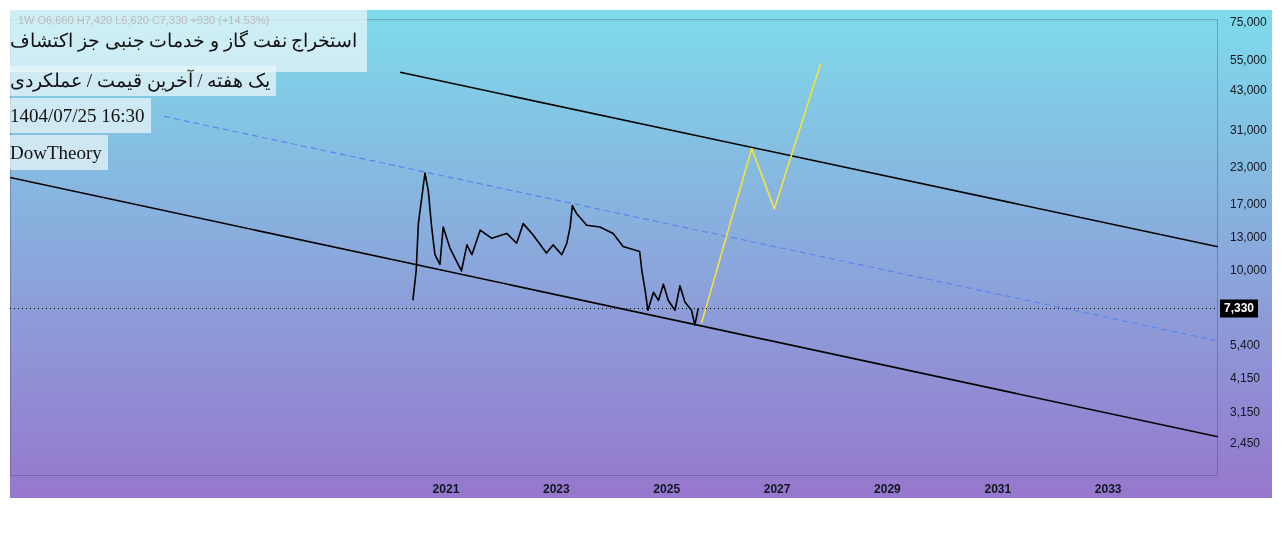 This screenshot has height=535, width=1282. Describe the element at coordinates (1245, 345) in the screenshot. I see `y-tick-label: 5,400` at that location.